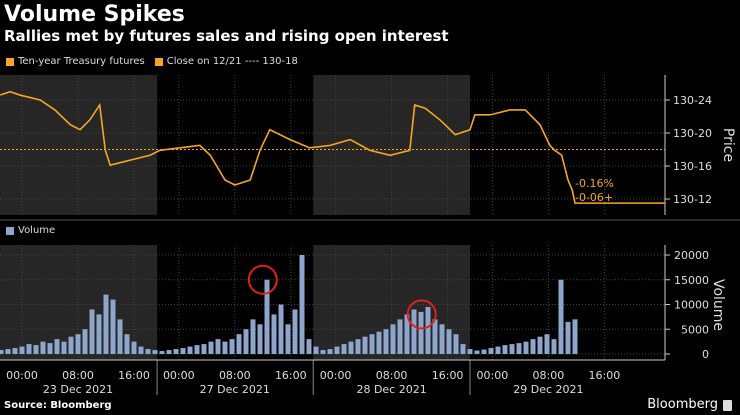  Describe the element at coordinates (727, 405) in the screenshot. I see `bloomberg-icon` at that location.